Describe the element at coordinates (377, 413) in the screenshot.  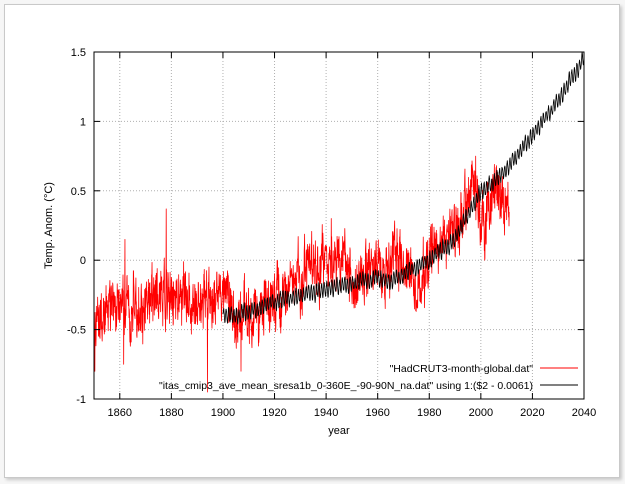
I see `x-tick-label: 1960` at that location.